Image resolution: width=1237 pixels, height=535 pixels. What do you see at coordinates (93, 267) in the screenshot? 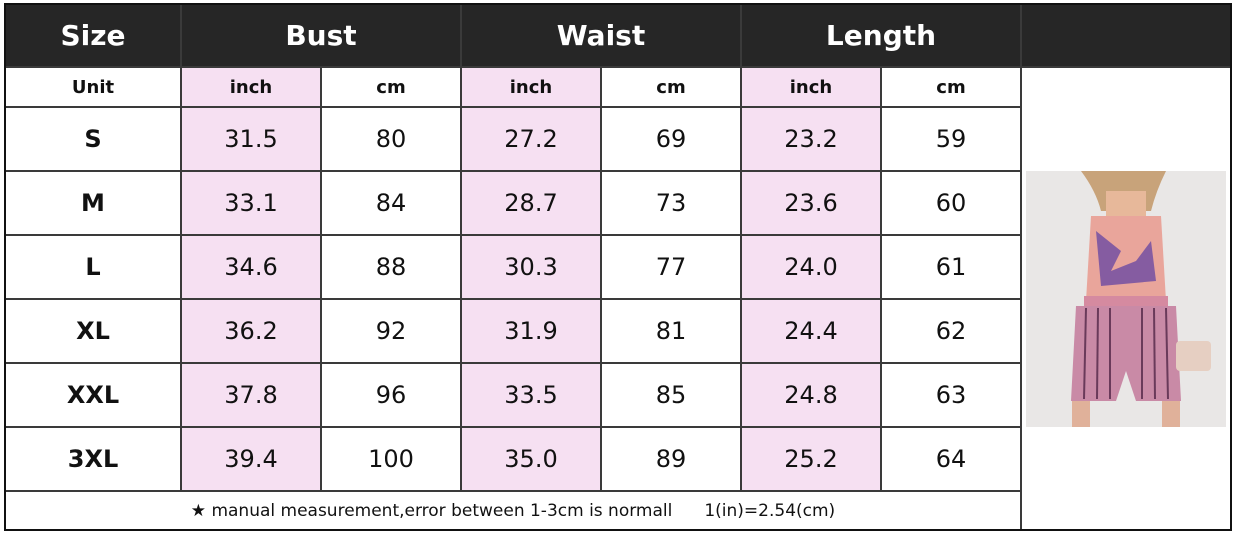
I see `size-label: L` at bounding box center [93, 267].